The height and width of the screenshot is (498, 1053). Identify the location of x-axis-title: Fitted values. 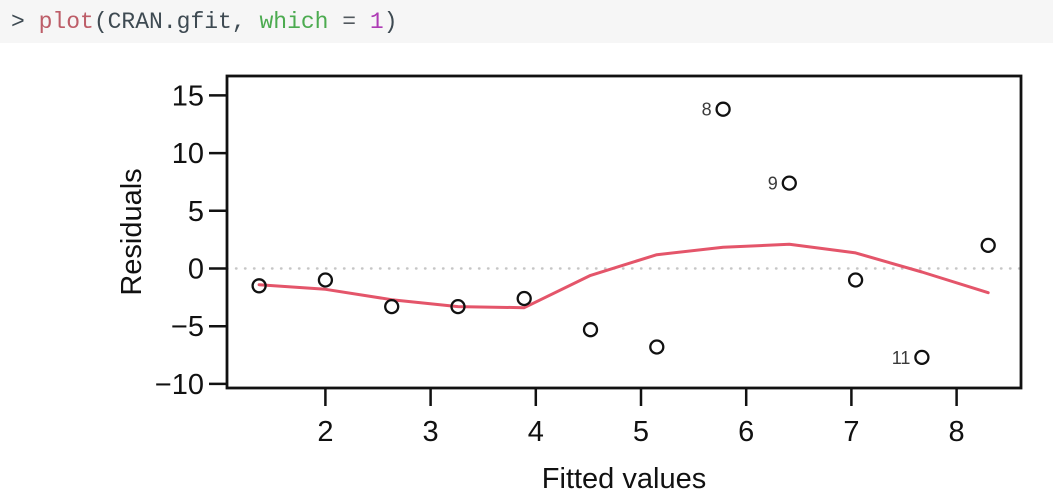
(624, 479).